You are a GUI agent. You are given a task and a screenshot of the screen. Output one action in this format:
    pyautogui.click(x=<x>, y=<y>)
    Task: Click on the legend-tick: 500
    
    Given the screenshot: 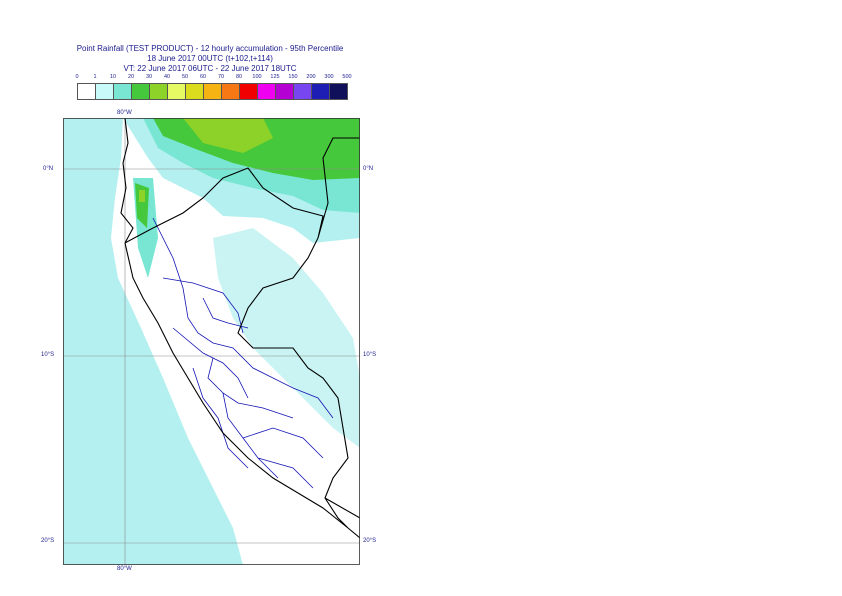 What is the action you would take?
    pyautogui.click(x=347, y=77)
    